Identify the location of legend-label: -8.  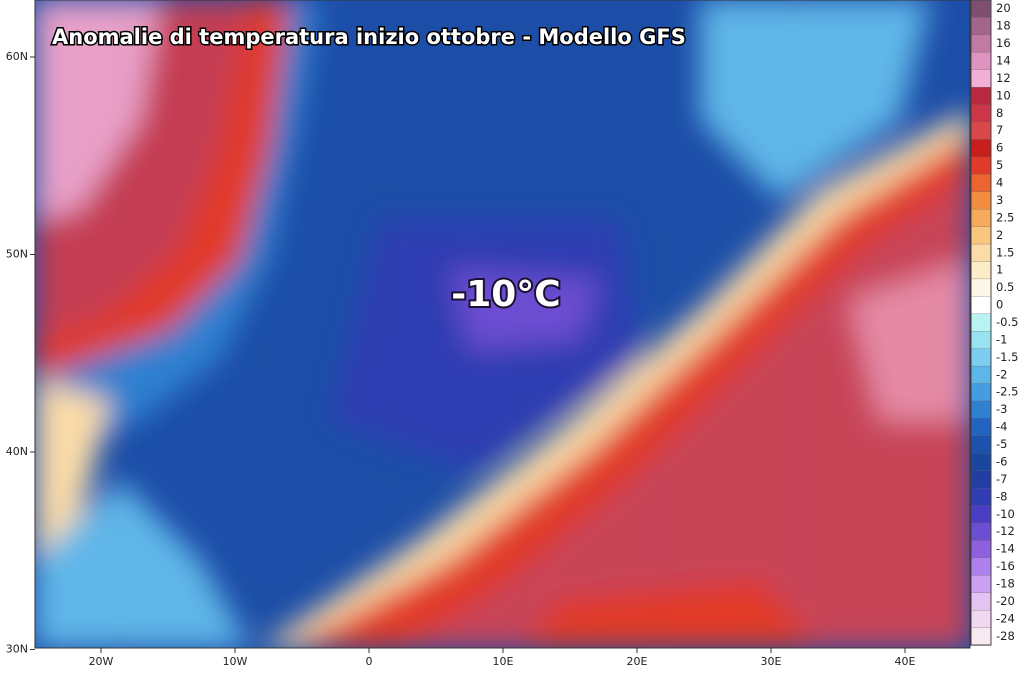
(1001, 496).